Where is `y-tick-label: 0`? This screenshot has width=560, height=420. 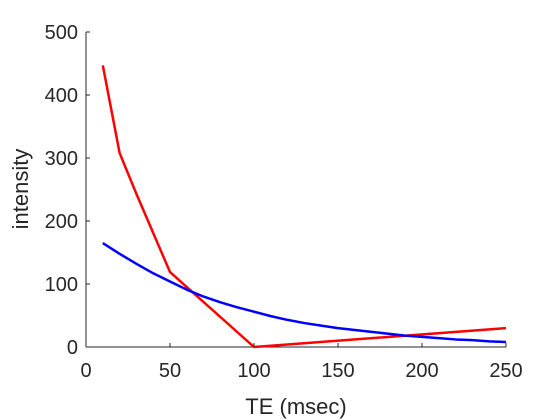
y-tick-label: 0 is located at coordinates (72, 348).